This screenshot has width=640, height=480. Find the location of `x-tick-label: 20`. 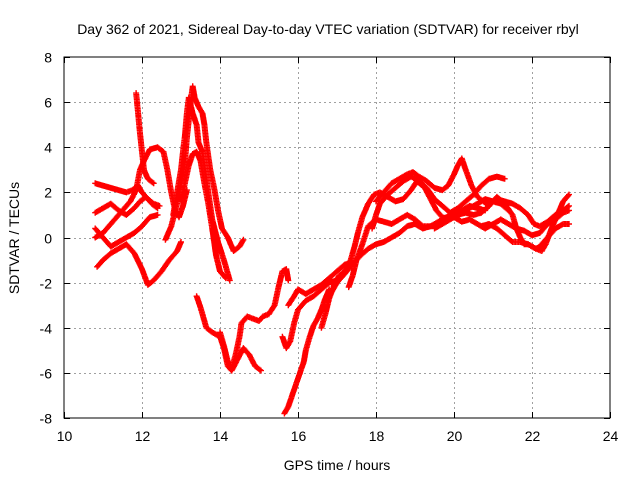

x-tick-label: 20 is located at coordinates (455, 436).